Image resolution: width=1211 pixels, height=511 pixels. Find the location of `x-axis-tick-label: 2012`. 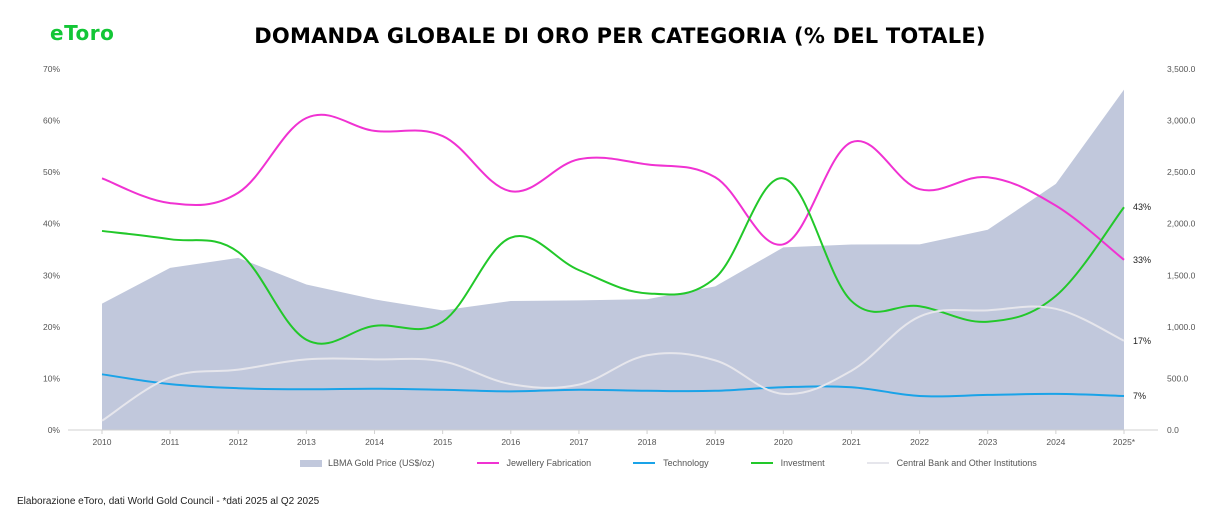

x-axis-tick-label: 2012 is located at coordinates (238, 442).